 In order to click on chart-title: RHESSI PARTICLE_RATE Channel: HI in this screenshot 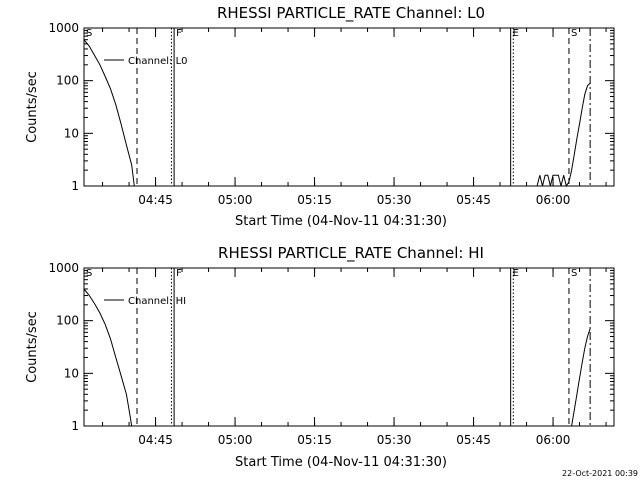, I will do `click(351, 253)`.